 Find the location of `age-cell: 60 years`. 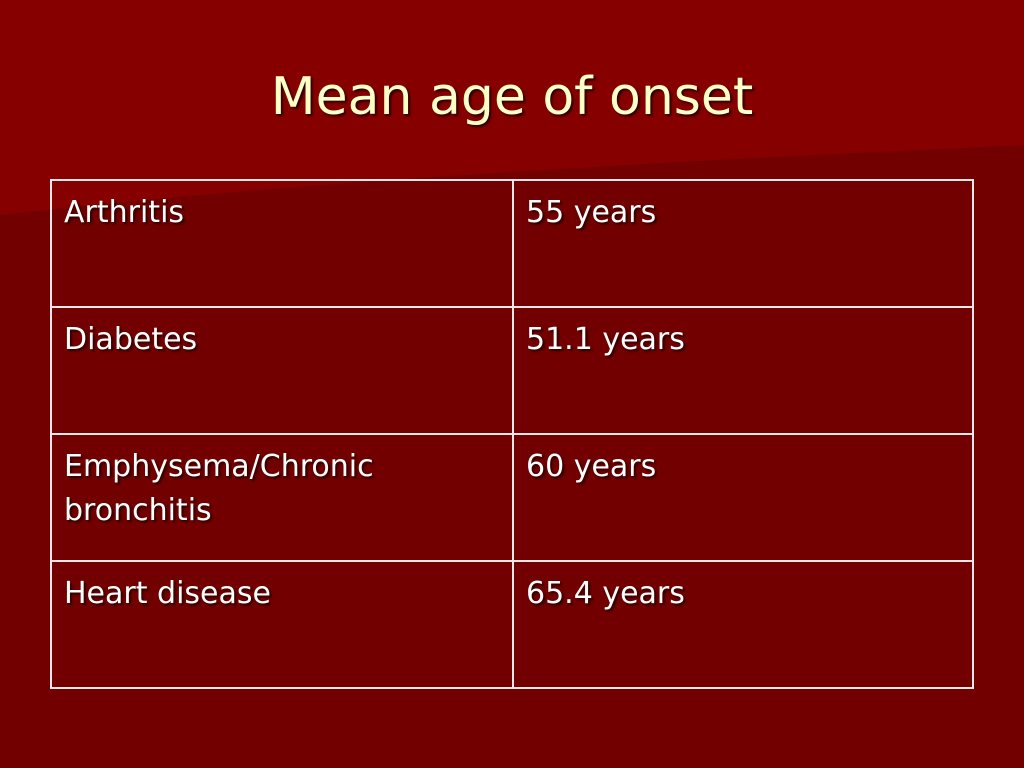

age-cell: 60 years is located at coordinates (743, 497).